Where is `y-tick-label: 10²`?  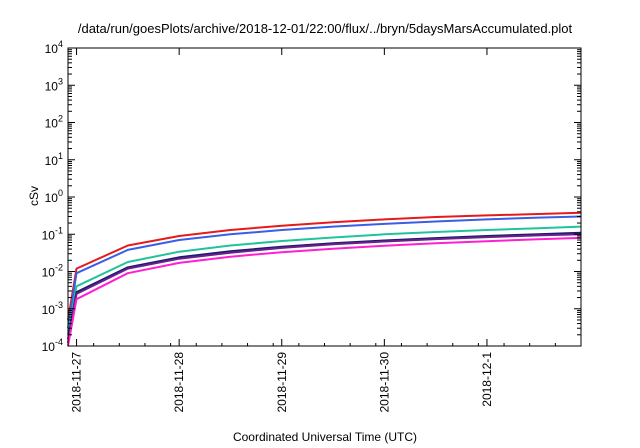 y-tick-label: 10² is located at coordinates (54, 122).